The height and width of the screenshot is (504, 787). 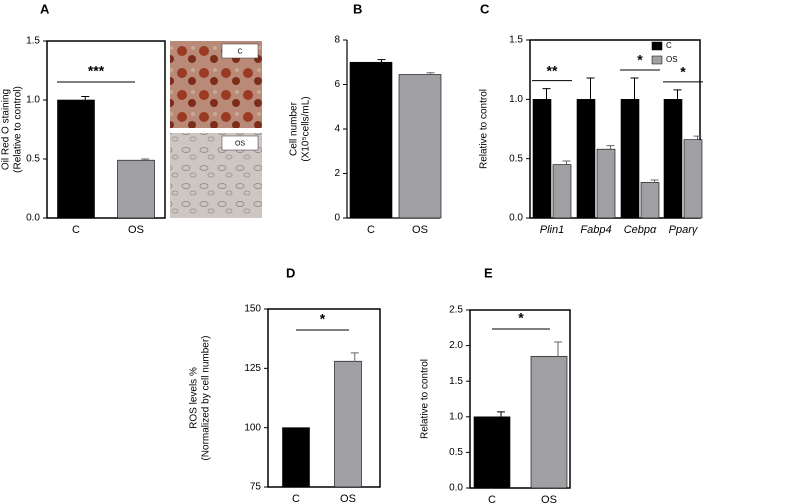 I want to click on y-axis-label: Cell number, so click(x=294, y=128).